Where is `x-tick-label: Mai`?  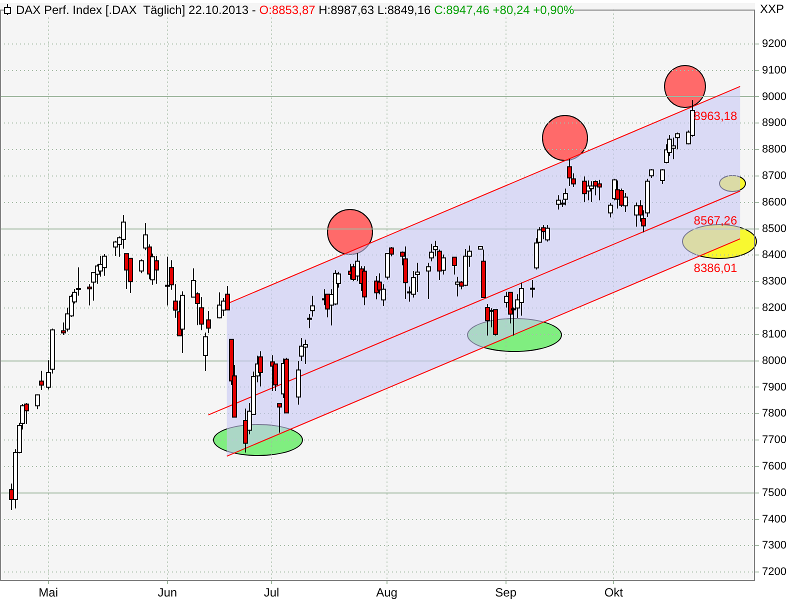
x-tick-label: Mai is located at coordinates (48, 593).